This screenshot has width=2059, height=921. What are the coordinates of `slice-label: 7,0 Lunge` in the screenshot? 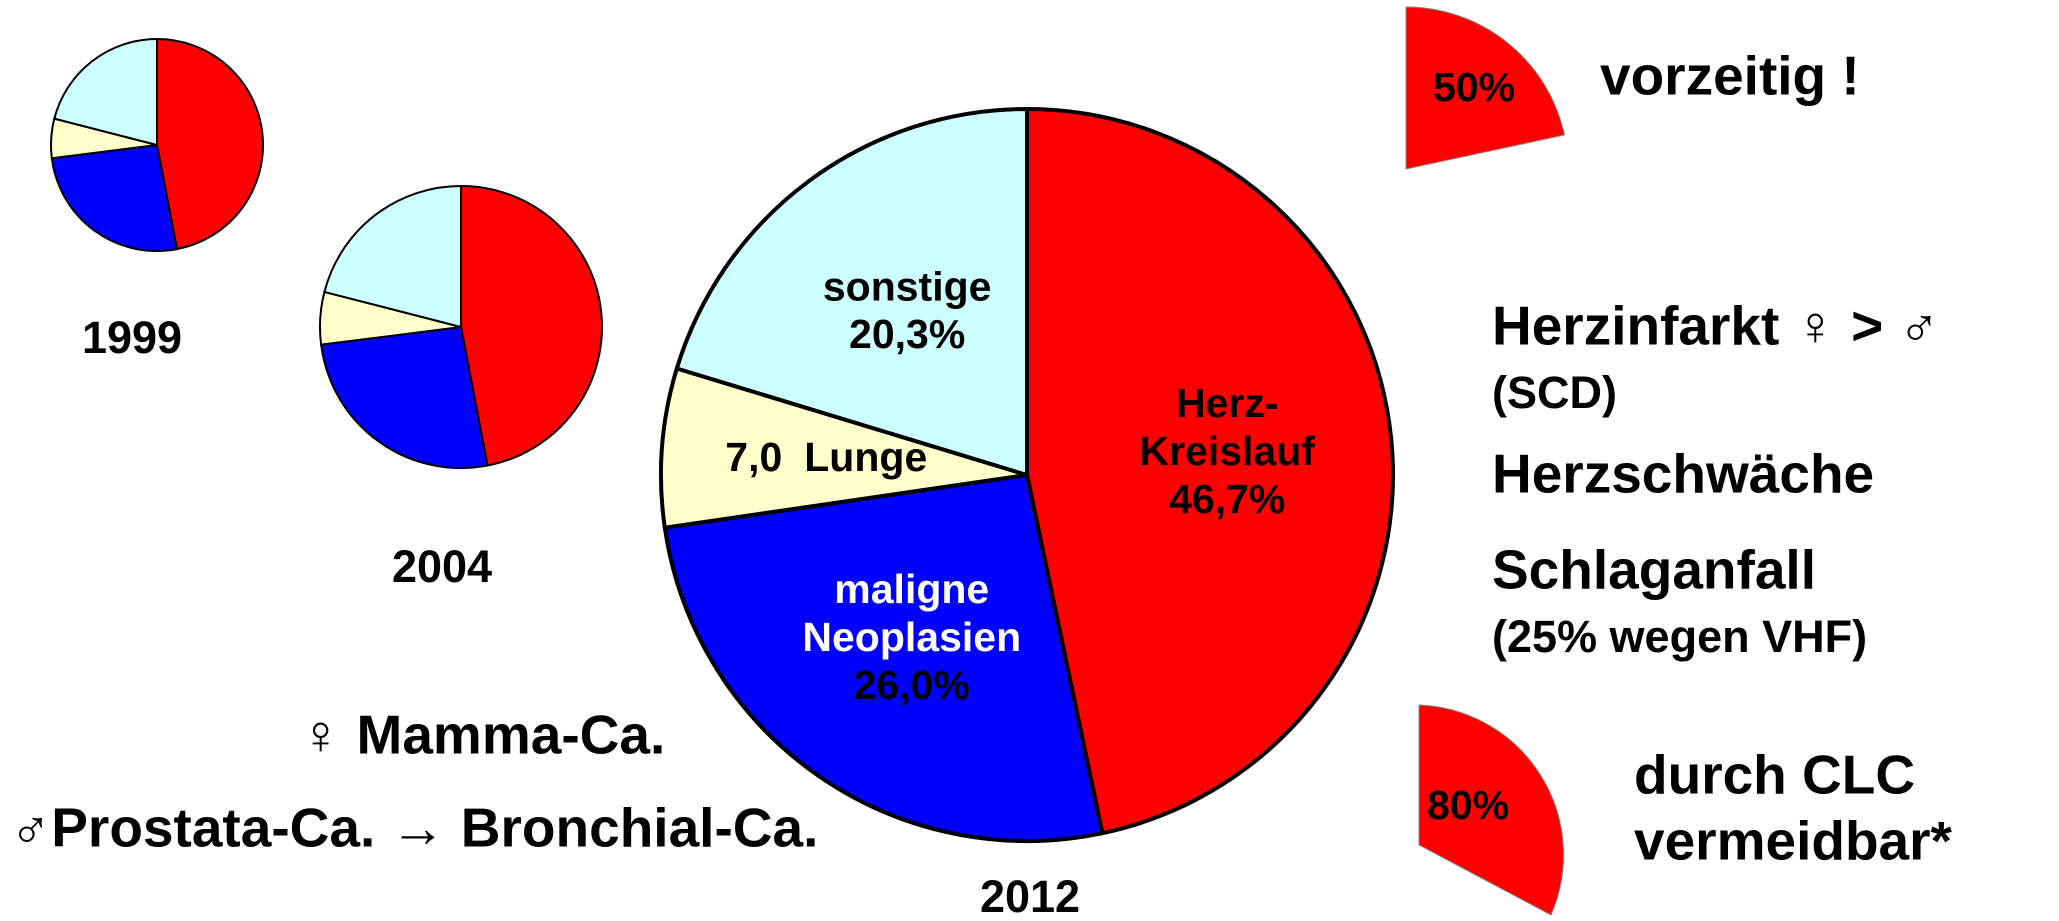 It's located at (826, 457).